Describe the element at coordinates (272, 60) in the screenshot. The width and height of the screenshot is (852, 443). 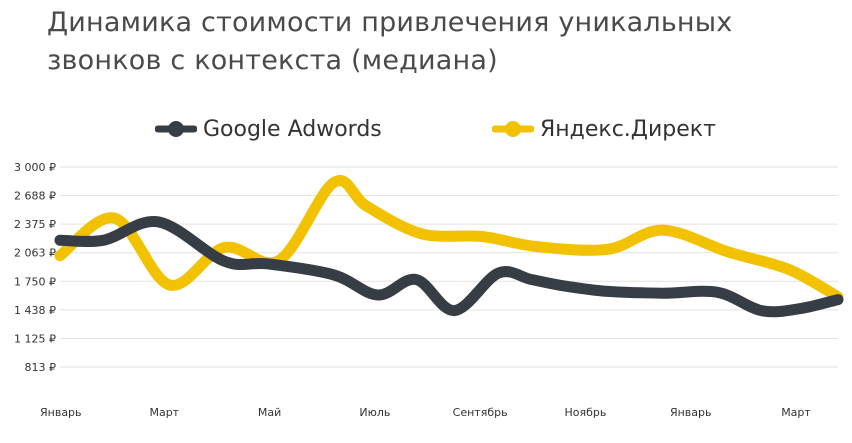
I see `chart-title-line-2: звонков с контекста (медиана)` at that location.